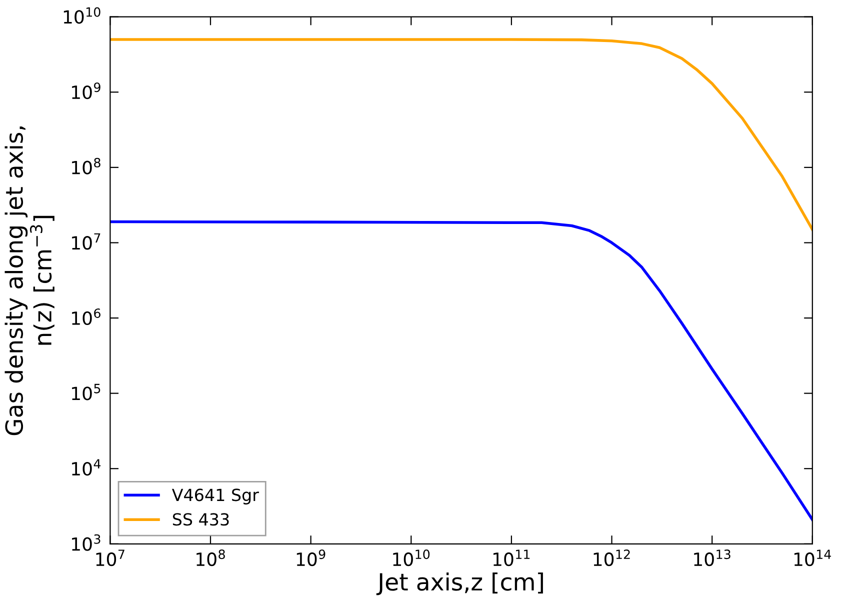 The height and width of the screenshot is (601, 841). I want to click on y-tick-label: 10$^{4}$, so click(86, 467).